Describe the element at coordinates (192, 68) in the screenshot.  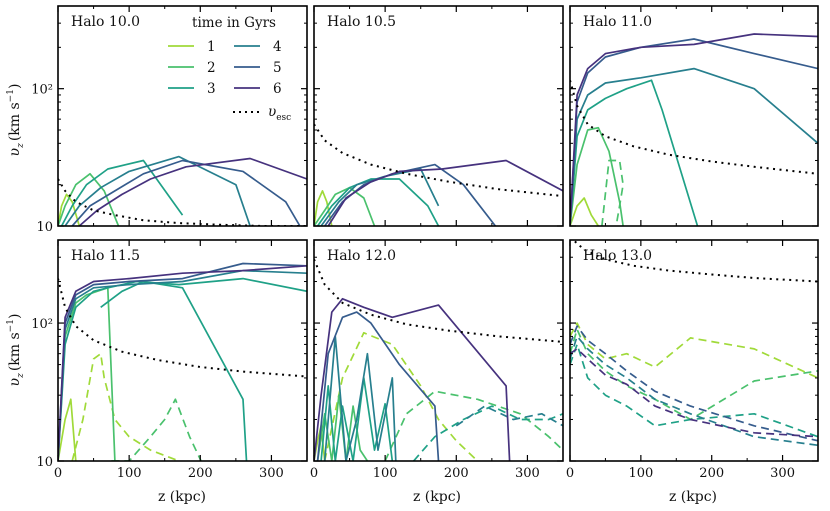
I see `legend-entry-2: 2` at that location.